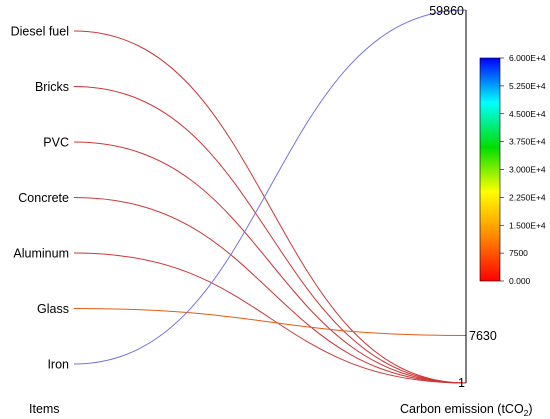 This screenshot has width=550, height=419. What do you see at coordinates (520, 281) in the screenshot?
I see `colorbar-tick-label: 0.000` at bounding box center [520, 281].